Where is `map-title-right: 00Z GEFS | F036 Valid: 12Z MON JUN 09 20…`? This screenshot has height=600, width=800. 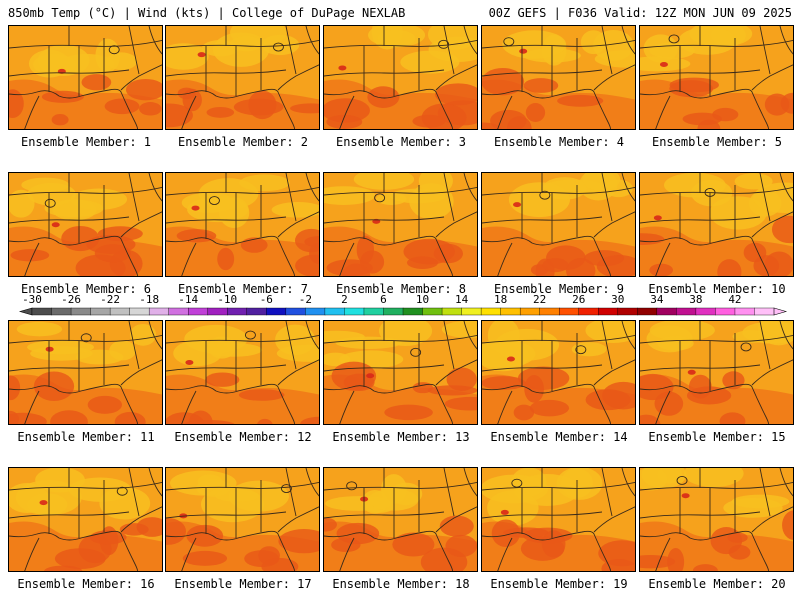 map-title-right: 00Z GEFS | F036 Valid: 12Z MON JUN 09 20… is located at coordinates (640, 13).